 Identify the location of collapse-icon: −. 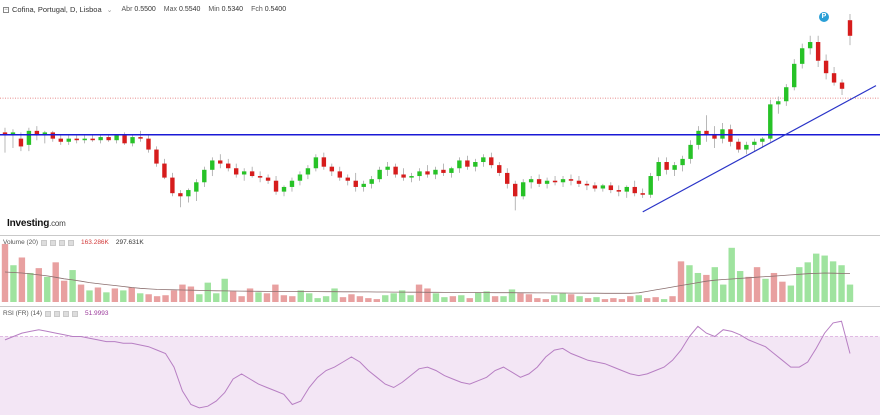
(6, 9).